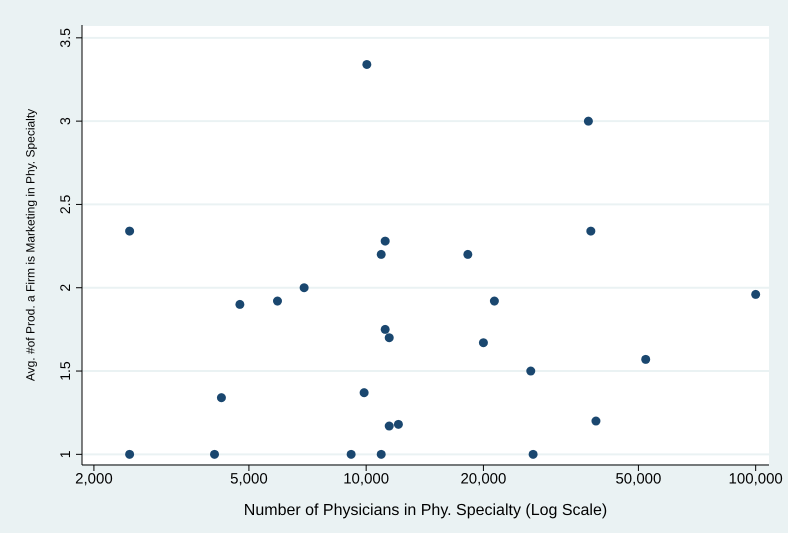 This screenshot has width=788, height=533. What do you see at coordinates (249, 479) in the screenshot?
I see `x-tick-label: 5,000` at bounding box center [249, 479].